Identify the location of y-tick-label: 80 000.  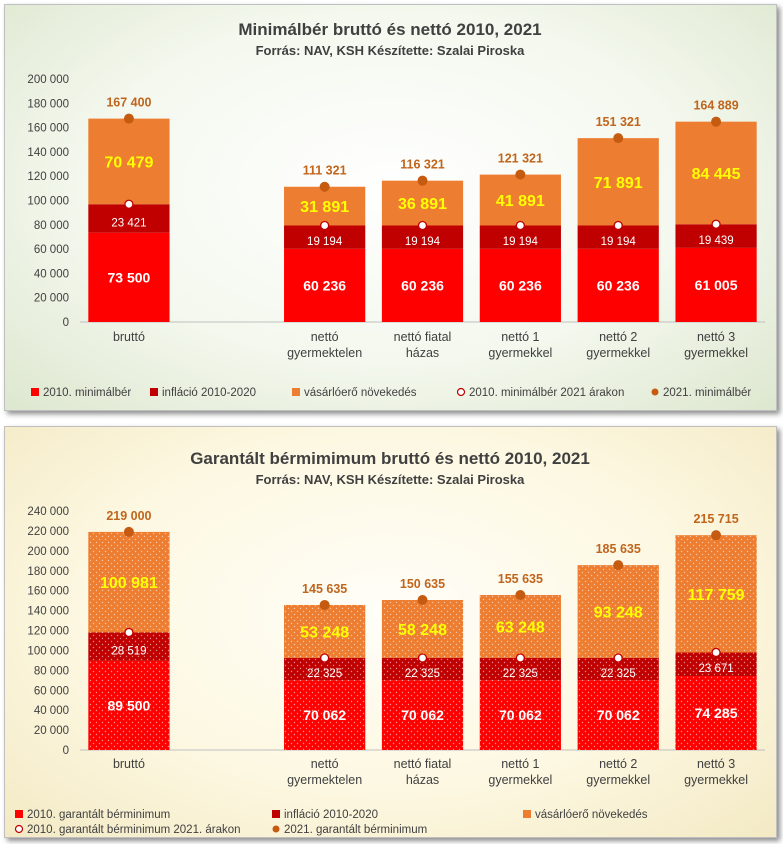
(51, 226).